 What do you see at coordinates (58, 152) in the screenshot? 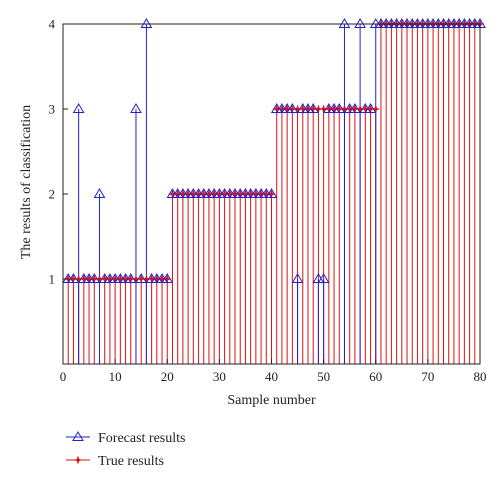
I see `y-axis-ticks: 1 2 3 4` at bounding box center [58, 152].